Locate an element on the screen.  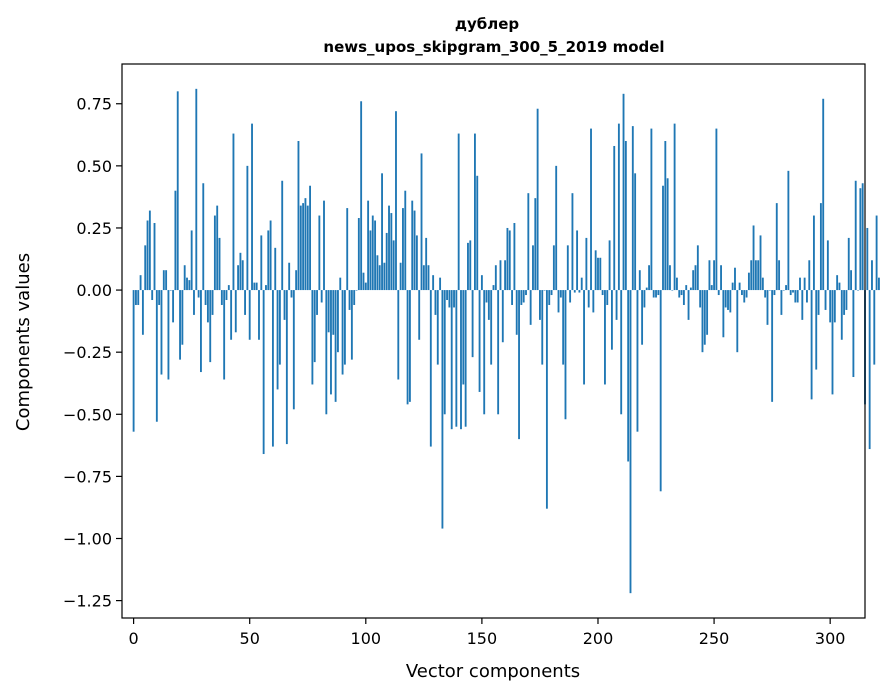
x-axis-ticks: 0 50 100 150 200 250 300 is located at coordinates (487, 633).